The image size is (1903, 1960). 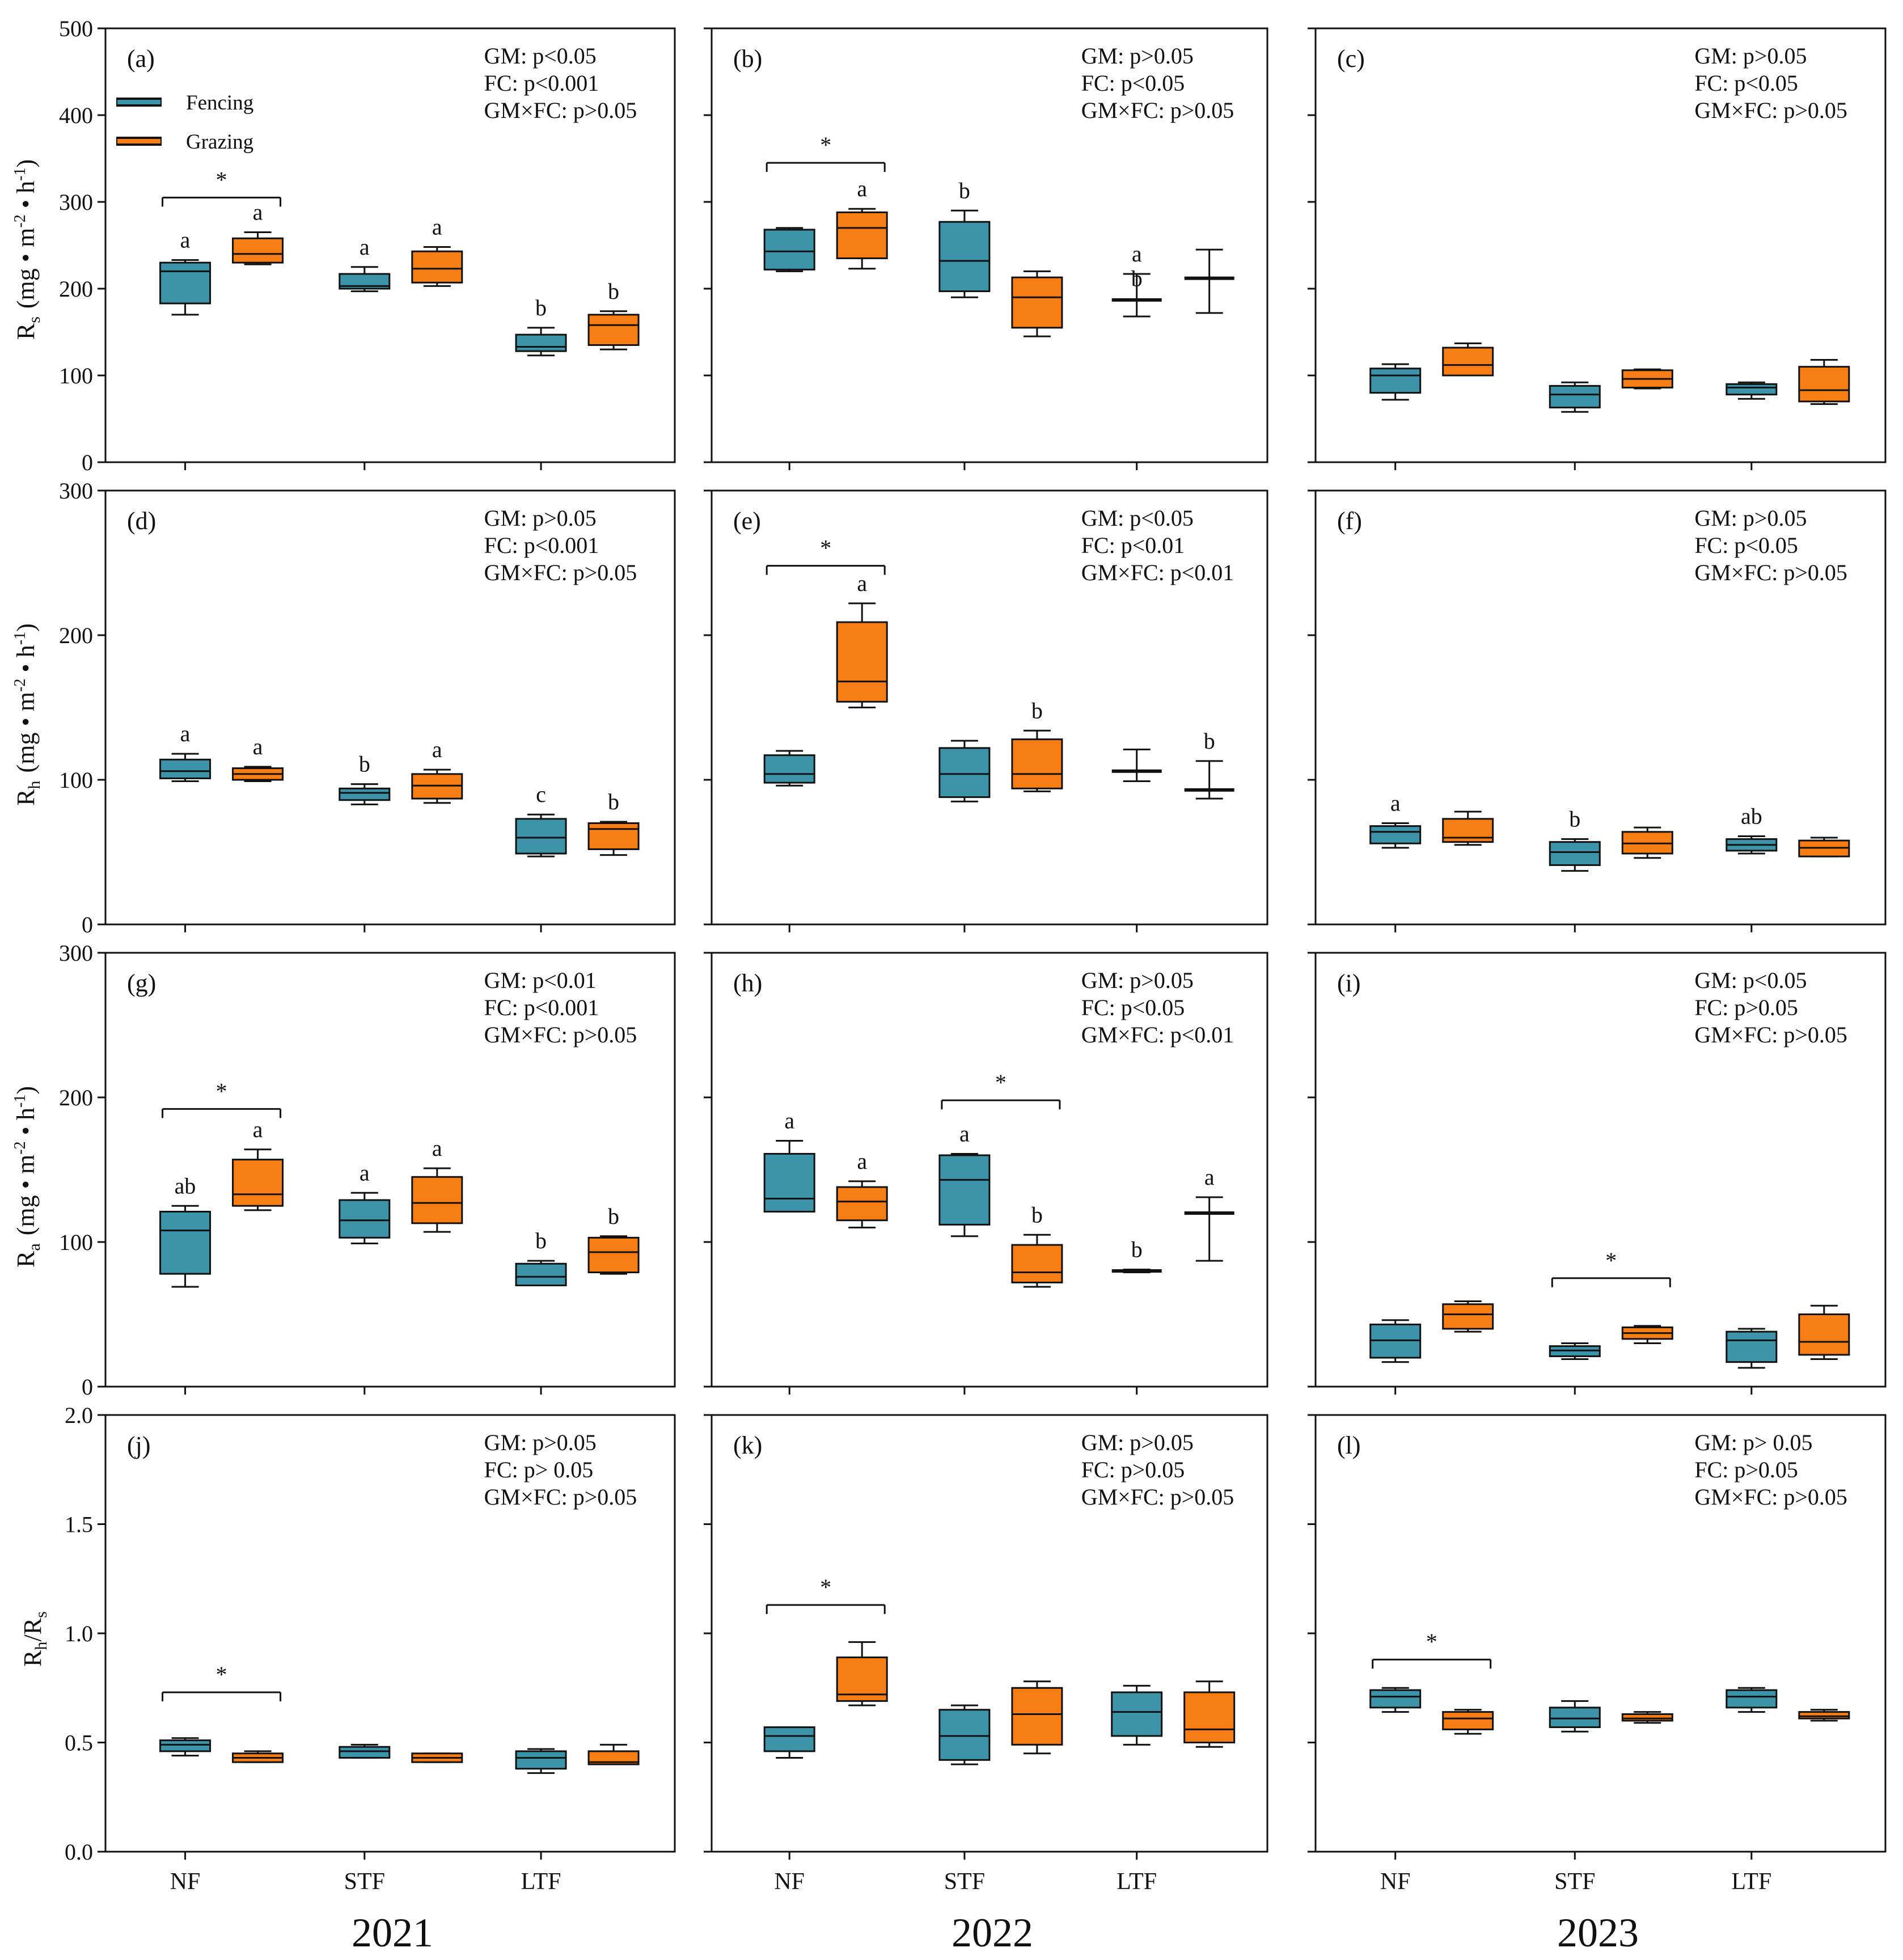 I want to click on panel-label: (l), so click(x=1349, y=1445).